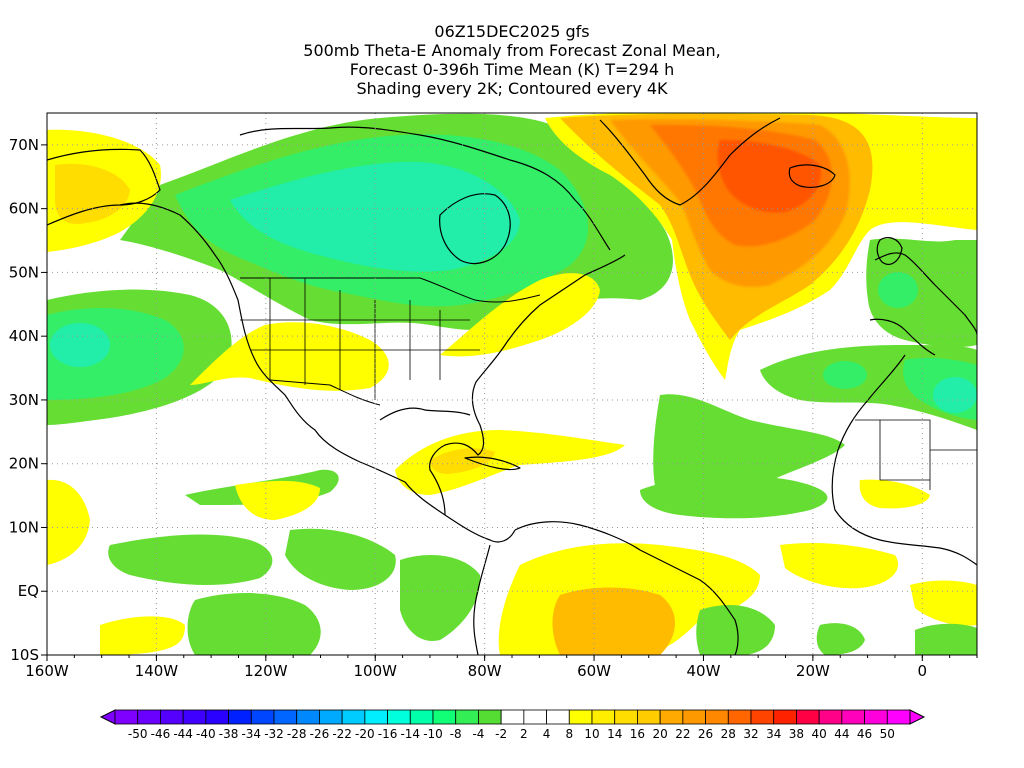 This screenshot has width=1024, height=768. Describe the element at coordinates (917, 717) in the screenshot. I see `colorbar-arrow-right` at that location.